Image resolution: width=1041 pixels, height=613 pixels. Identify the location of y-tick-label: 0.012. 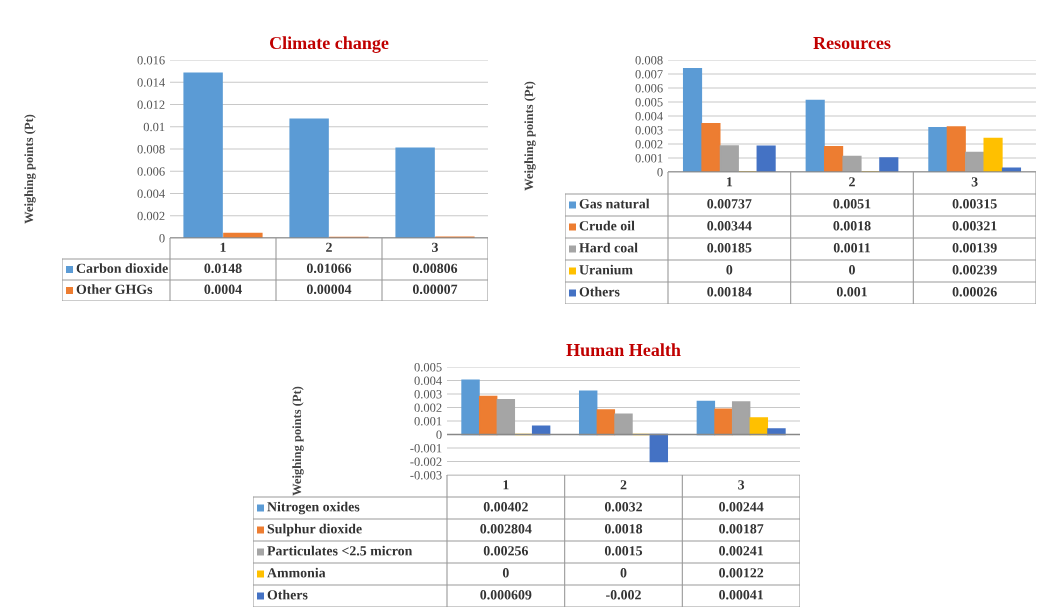
(151, 105).